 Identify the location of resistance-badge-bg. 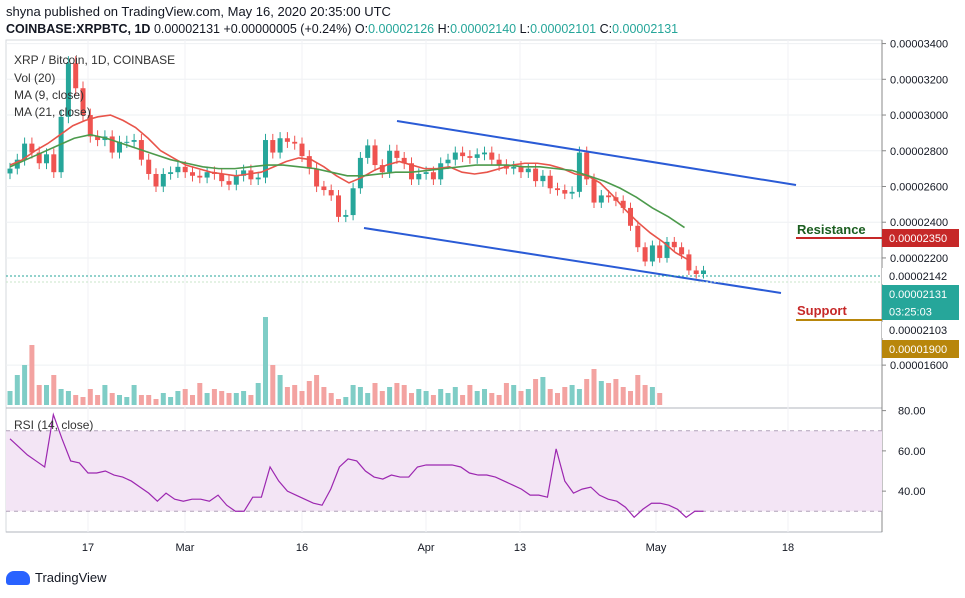
(920, 238).